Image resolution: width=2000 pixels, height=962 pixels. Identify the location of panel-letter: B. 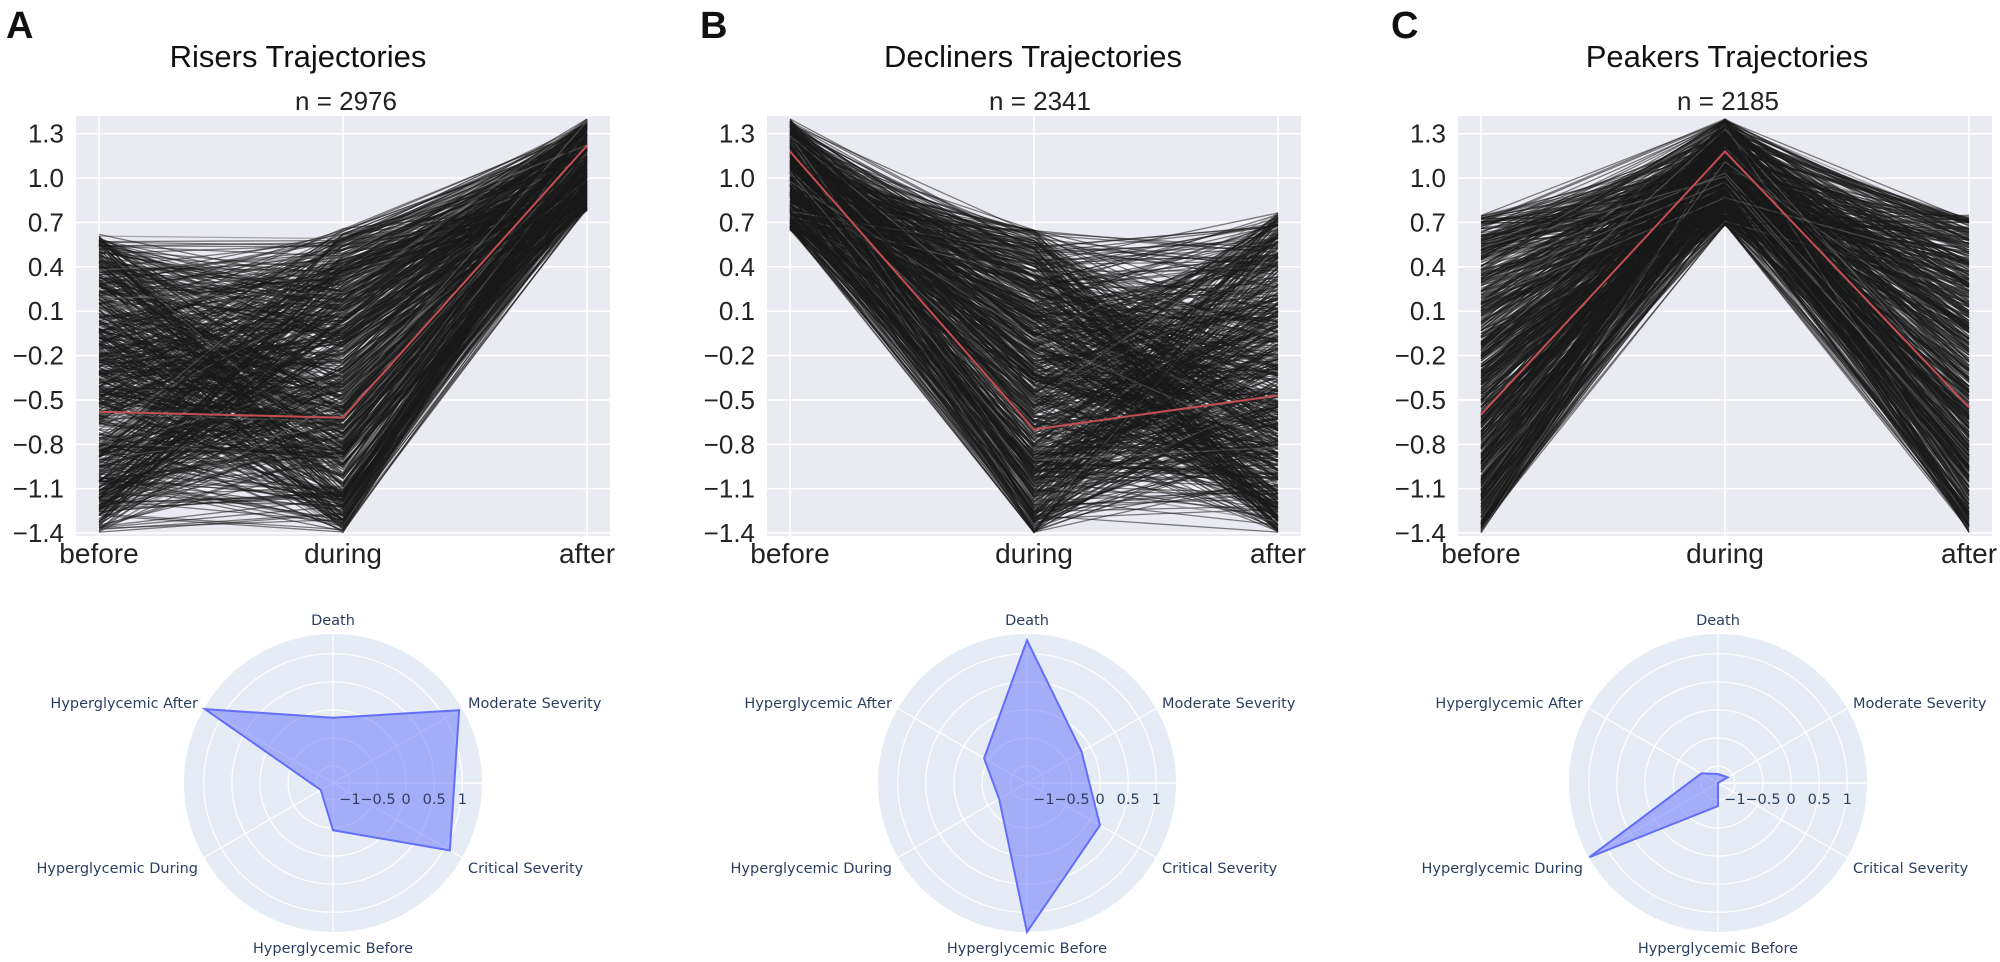
(713, 26).